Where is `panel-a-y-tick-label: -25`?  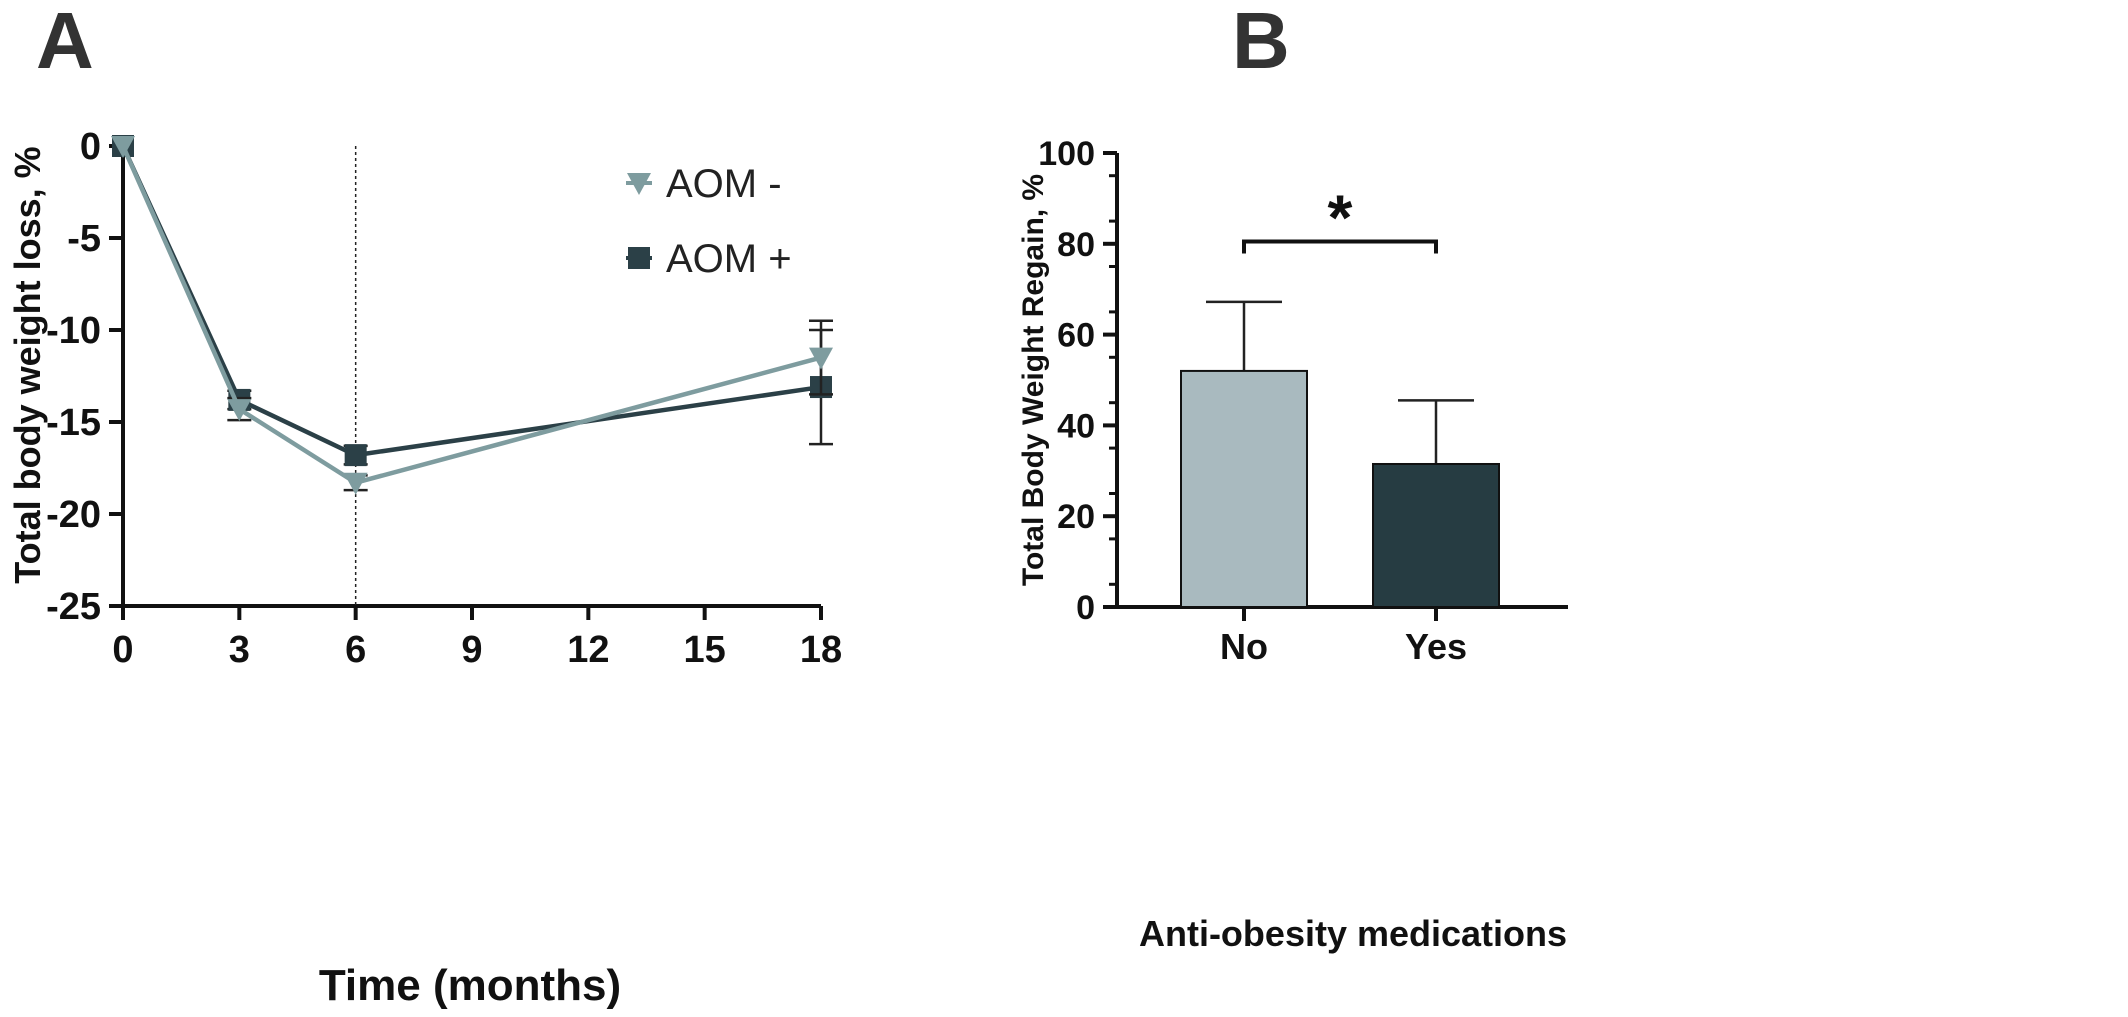 panel-a-y-tick-label: -25 is located at coordinates (73, 607).